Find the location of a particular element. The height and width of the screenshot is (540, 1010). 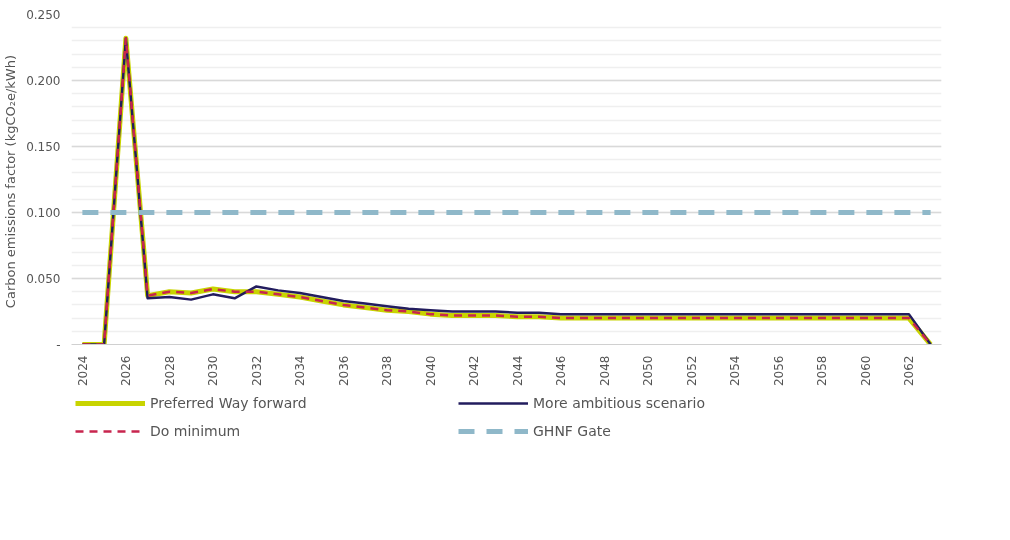

x-tick-label: 2036 is located at coordinates (343, 371).